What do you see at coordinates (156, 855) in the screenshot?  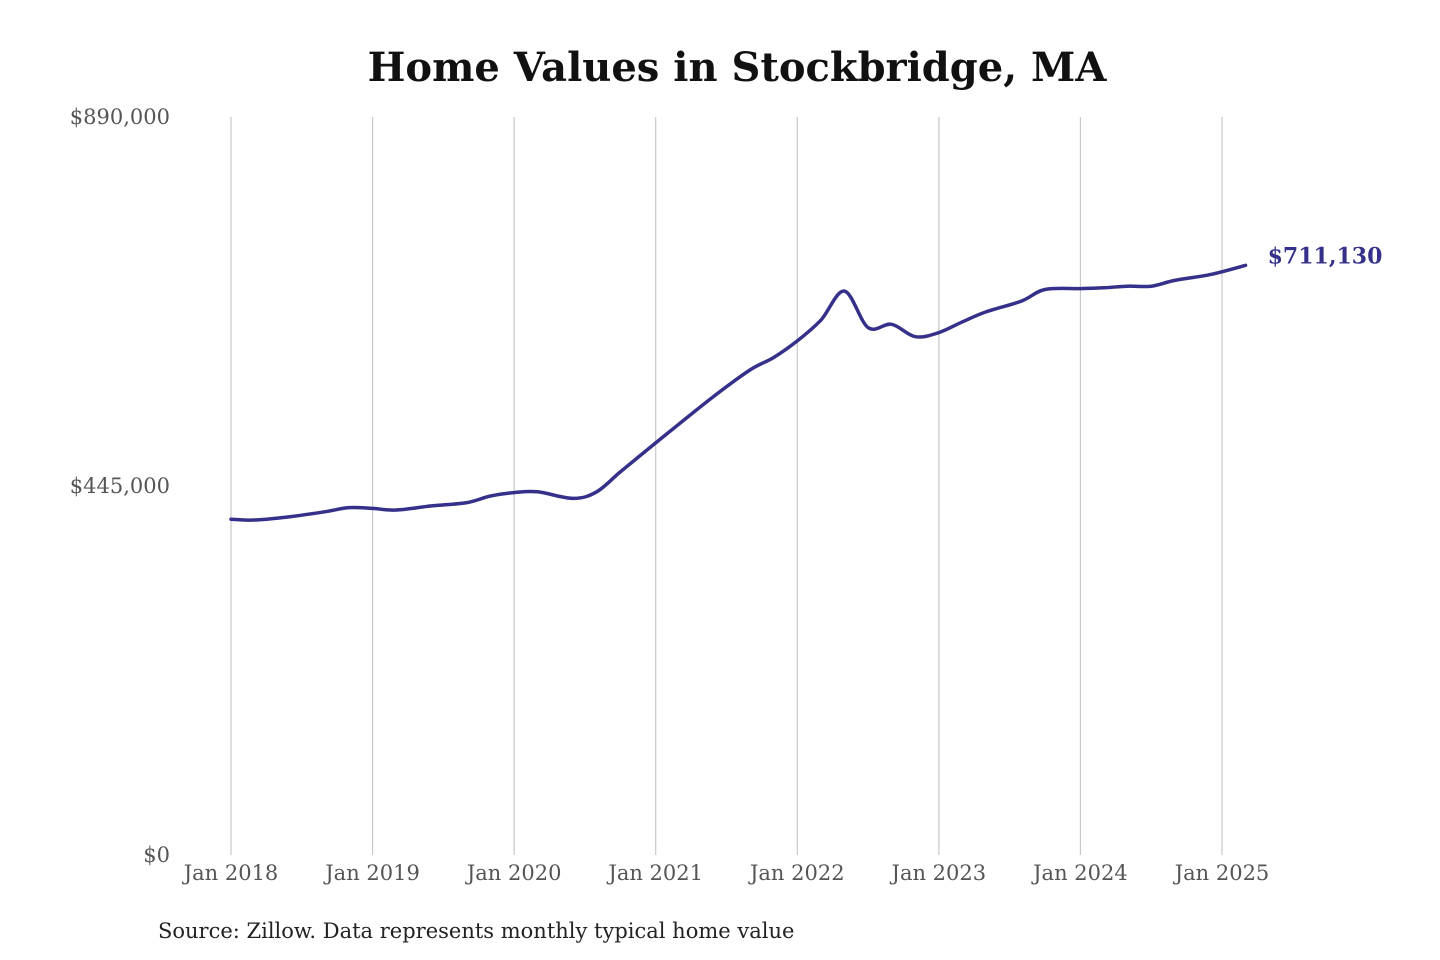 I see `y-tick-label-0: $0` at bounding box center [156, 855].